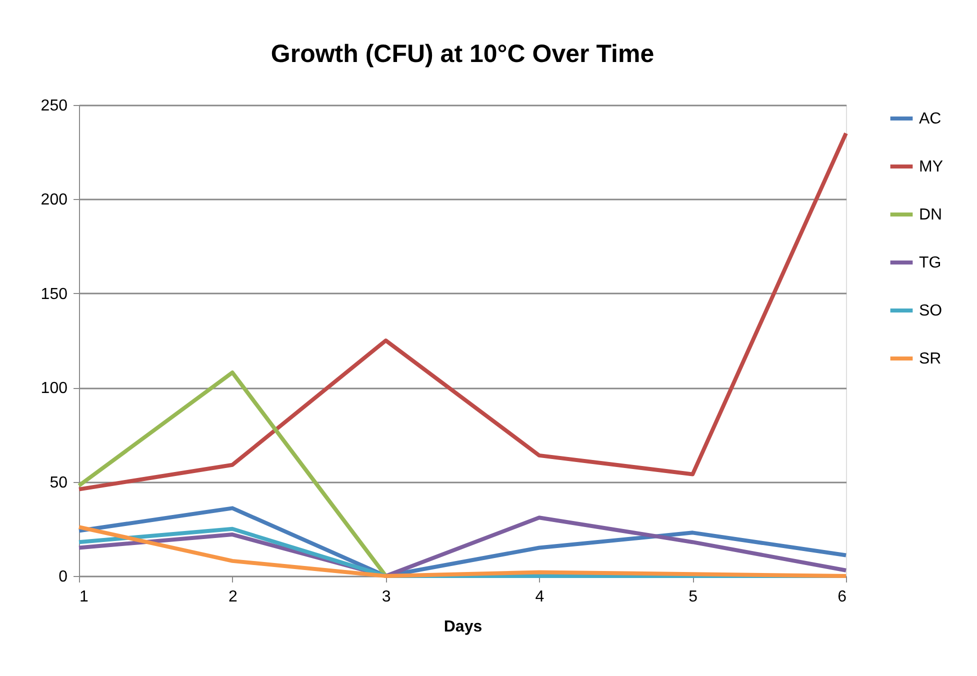  Describe the element at coordinates (539, 597) in the screenshot. I see `x-tick-label: 4` at that location.